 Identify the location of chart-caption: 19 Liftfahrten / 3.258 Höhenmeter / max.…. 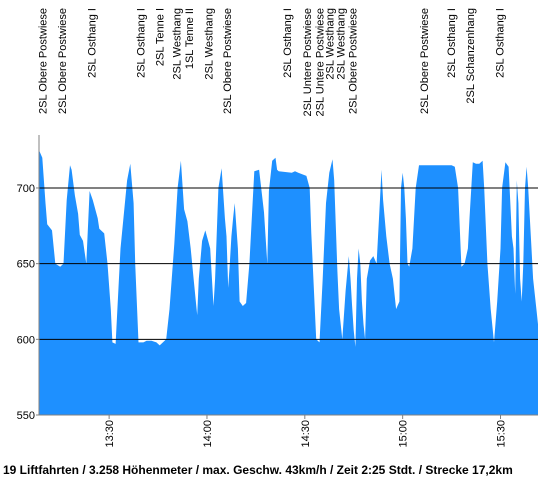
(258, 470).